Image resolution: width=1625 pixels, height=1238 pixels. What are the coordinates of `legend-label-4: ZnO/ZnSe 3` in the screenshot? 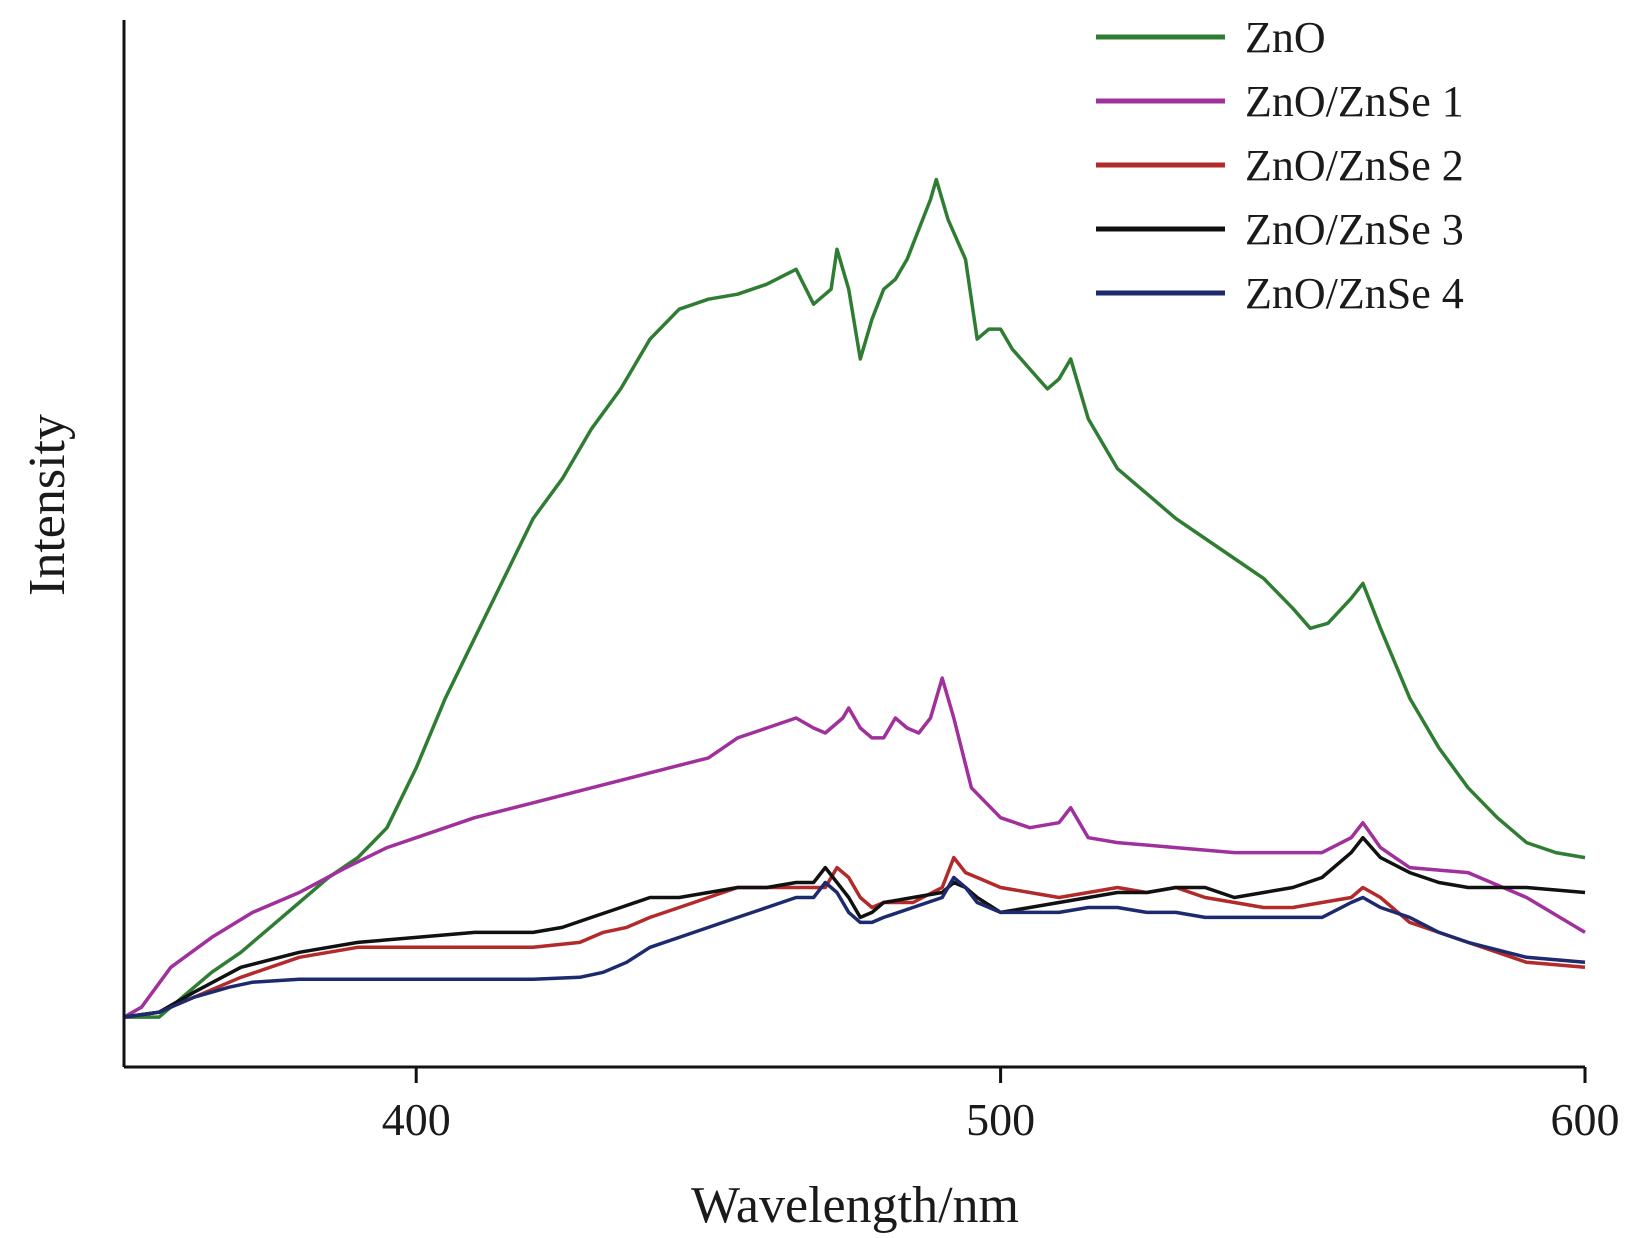 It's located at (1354, 229).